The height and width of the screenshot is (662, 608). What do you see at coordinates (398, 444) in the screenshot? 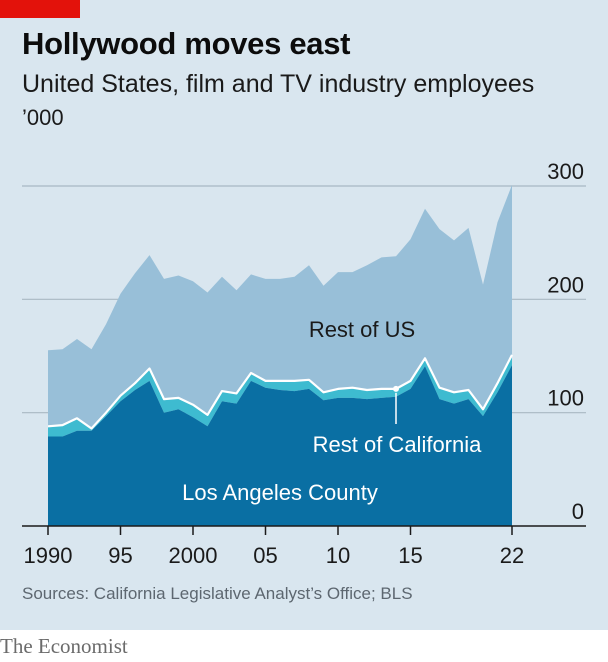
I see `series-label-rest-of-california: Rest of California` at bounding box center [398, 444].